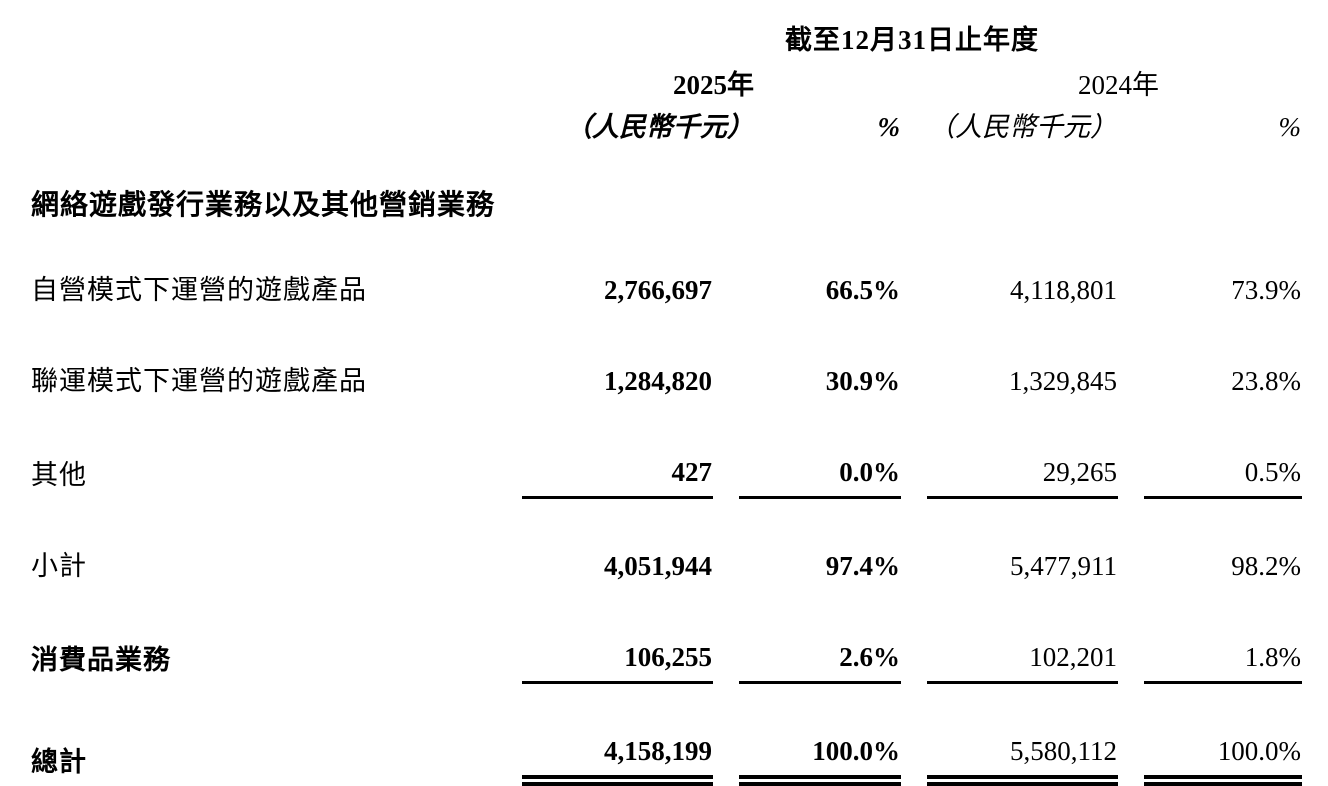 The height and width of the screenshot is (786, 1328). What do you see at coordinates (819, 452) in the screenshot?
I see `pct-2025: 0.0%` at bounding box center [819, 452].